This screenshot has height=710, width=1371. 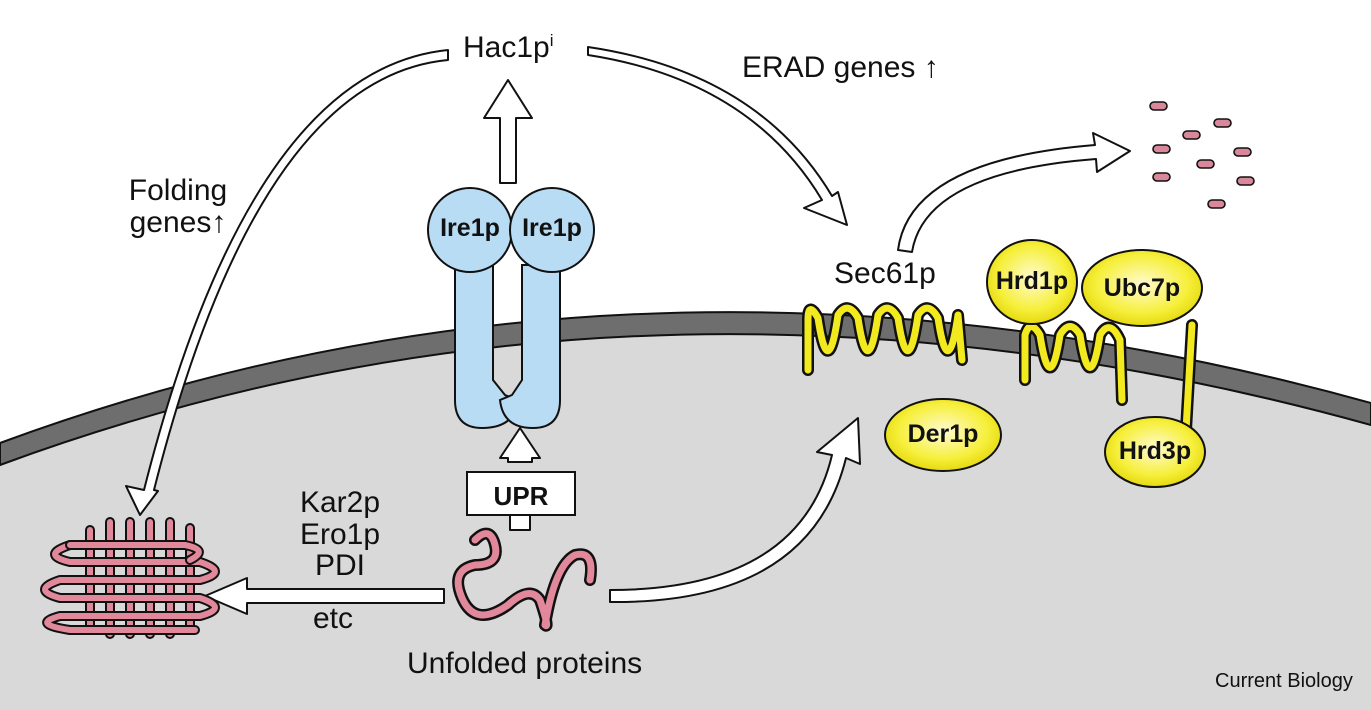 What do you see at coordinates (525, 663) in the screenshot?
I see `unfolded-proteins-label: Unfolded proteins` at bounding box center [525, 663].